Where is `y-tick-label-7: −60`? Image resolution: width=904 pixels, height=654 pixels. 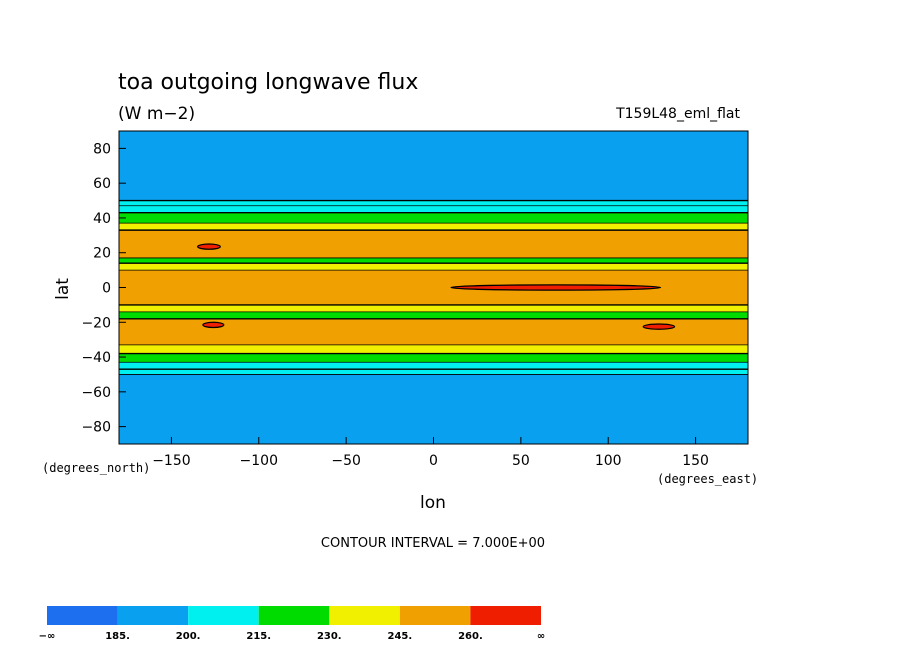
y-tick-label-7: −60 is located at coordinates (96, 393).